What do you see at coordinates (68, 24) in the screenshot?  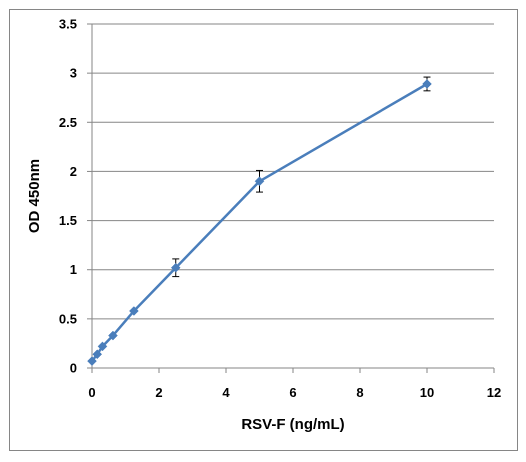 I see `y-tick-label: 3.5` at bounding box center [68, 24].